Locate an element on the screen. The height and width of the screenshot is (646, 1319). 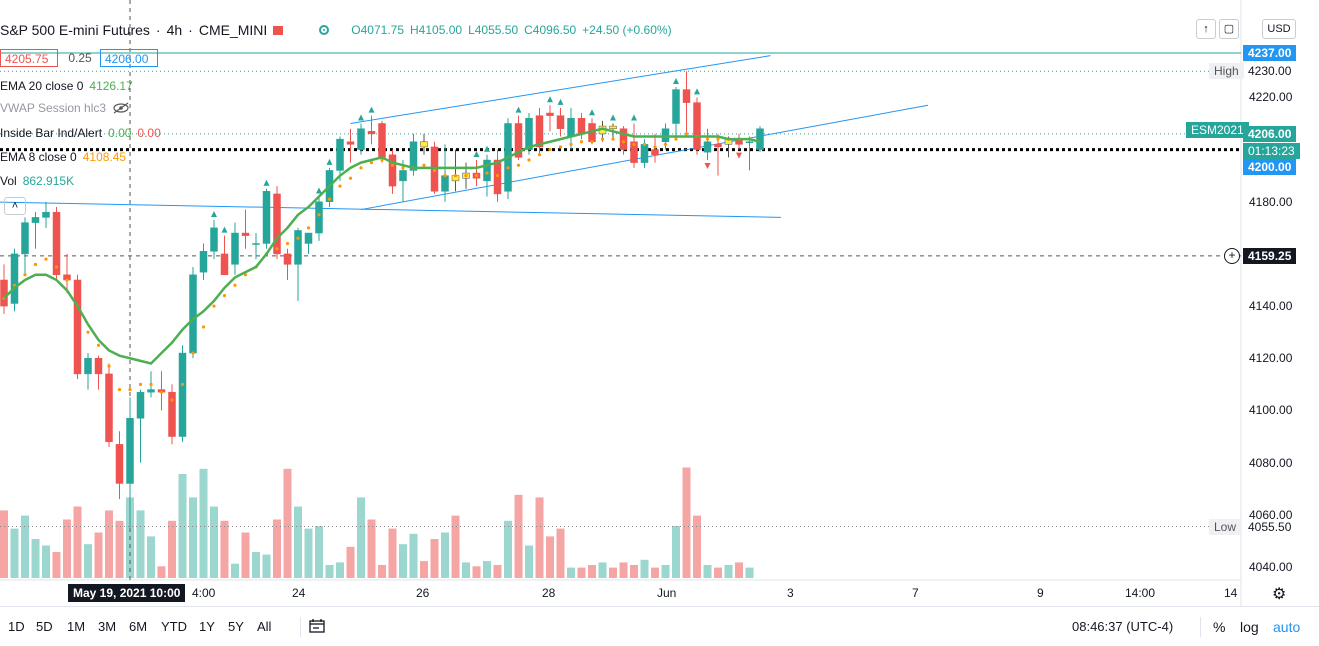
vwap-label: VWAP Session hlc3 is located at coordinates (53, 108).